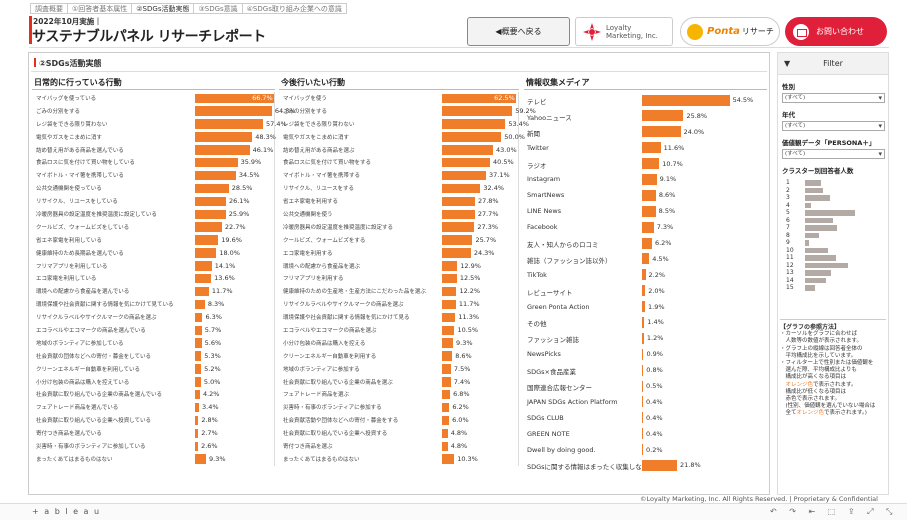 This screenshot has height=520, width=907. I want to click on table-row: 健康維持のため長期品を選んでいる 18.0%, so click(153, 253).